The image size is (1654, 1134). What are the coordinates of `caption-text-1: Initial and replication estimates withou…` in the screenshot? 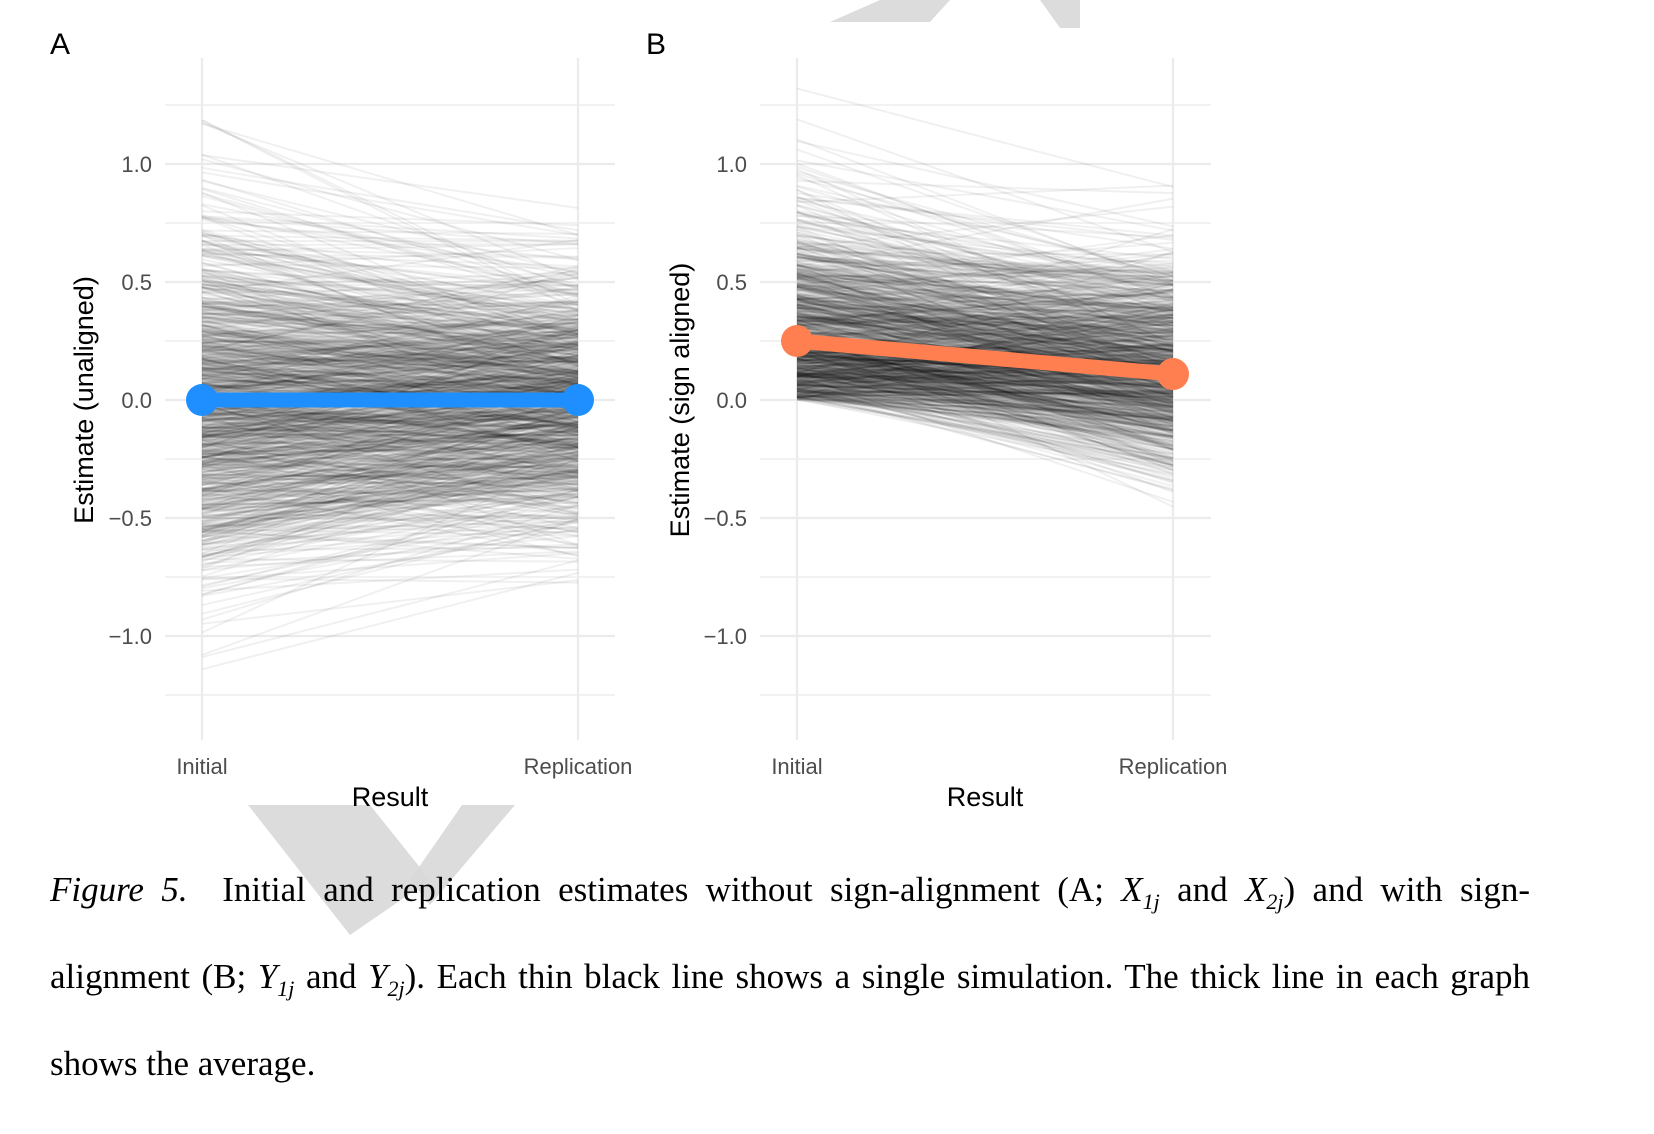 It's located at (672, 889).